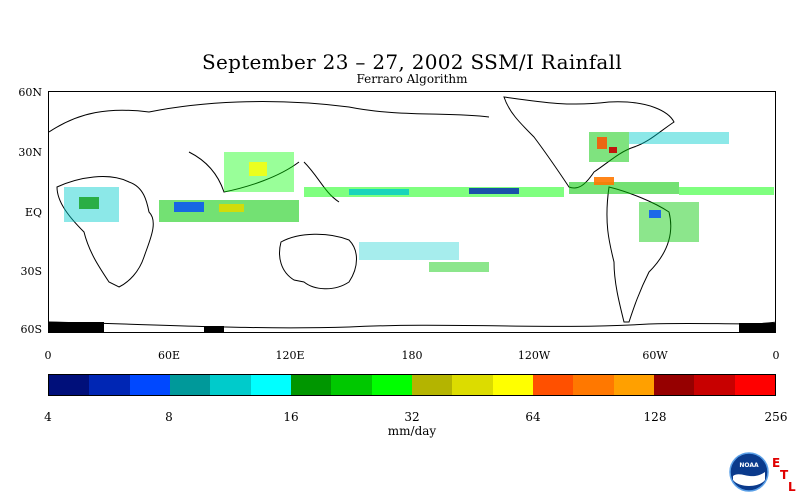  Describe the element at coordinates (533, 417) in the screenshot. I see `colorbar-tick-64: 64` at that location.